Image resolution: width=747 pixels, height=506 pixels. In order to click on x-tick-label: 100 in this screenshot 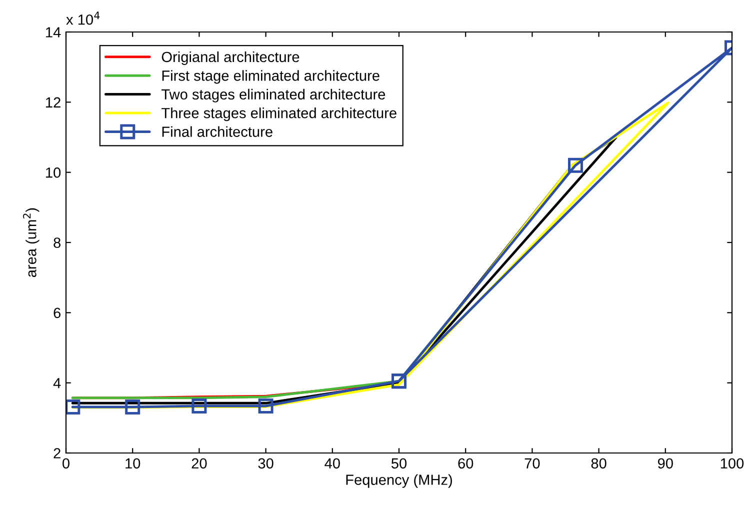, I will do `click(732, 463)`.